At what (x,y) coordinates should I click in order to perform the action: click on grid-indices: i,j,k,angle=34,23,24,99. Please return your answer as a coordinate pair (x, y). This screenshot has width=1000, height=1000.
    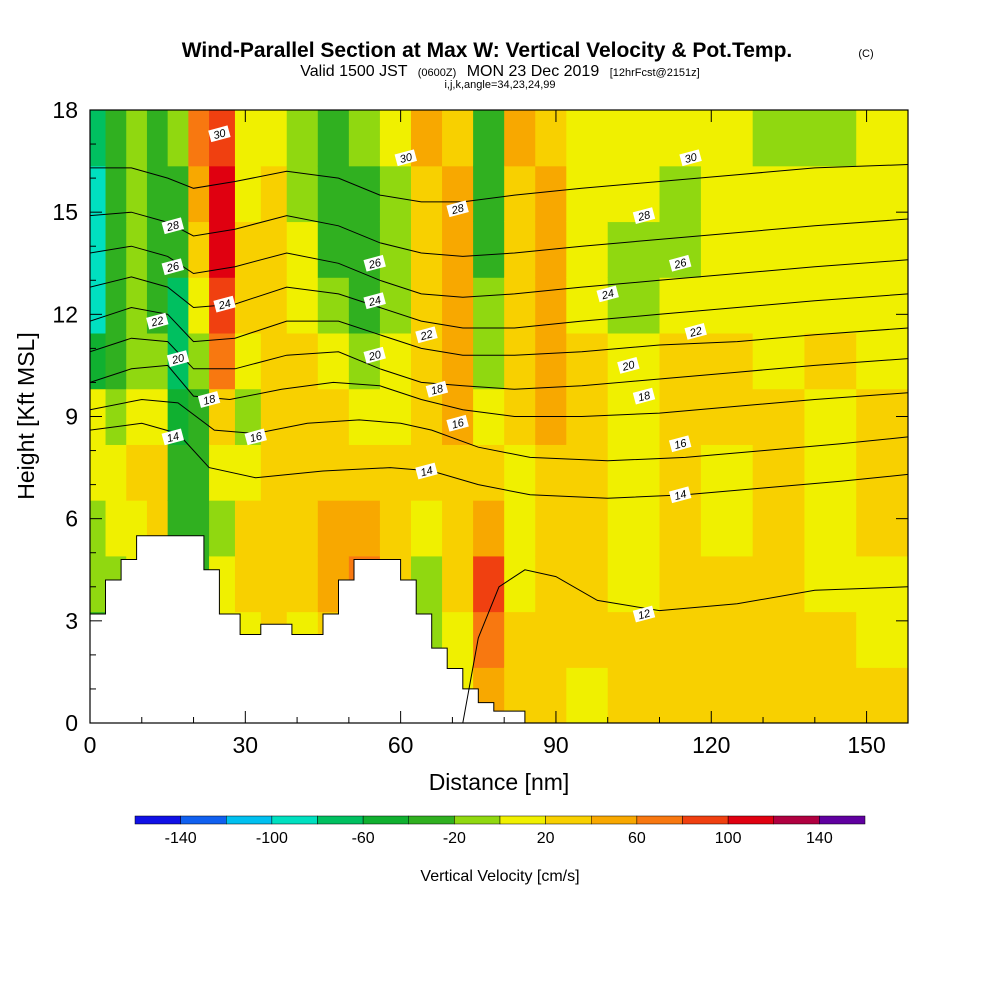
    Looking at the image, I should click on (499, 85).